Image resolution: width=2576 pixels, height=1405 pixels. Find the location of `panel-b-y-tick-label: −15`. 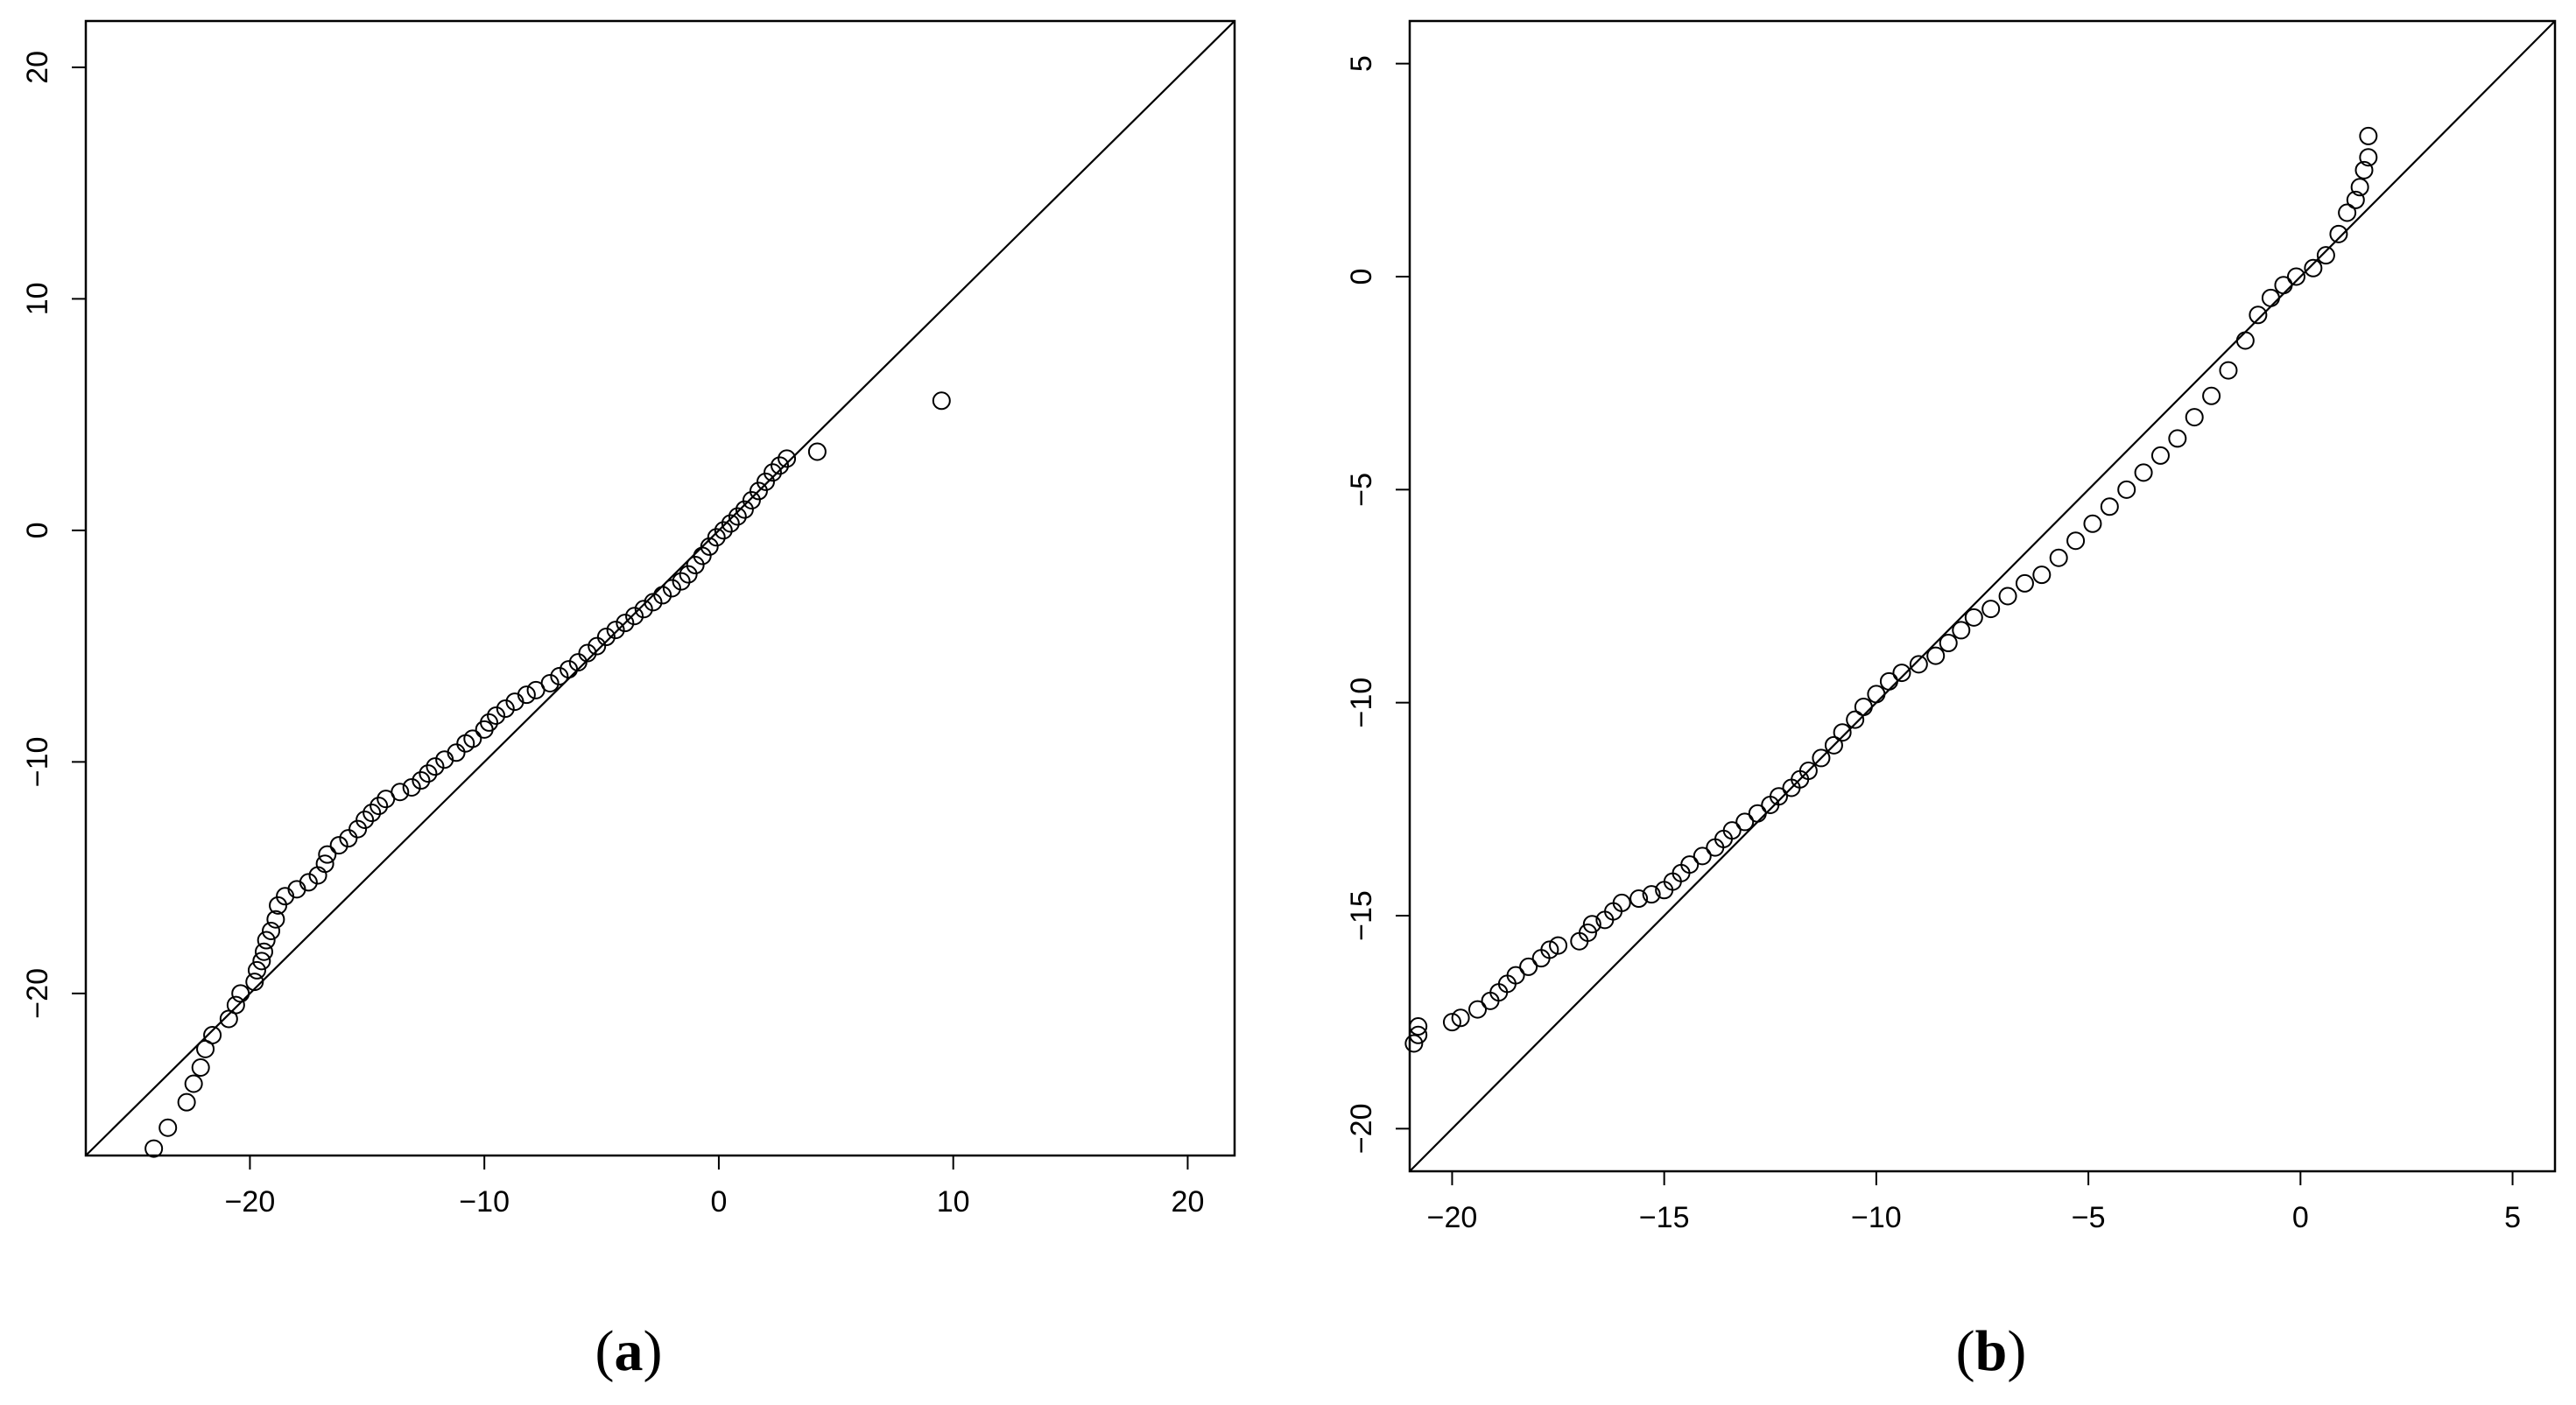

panel-b-y-tick-label: −15 is located at coordinates (1361, 915).